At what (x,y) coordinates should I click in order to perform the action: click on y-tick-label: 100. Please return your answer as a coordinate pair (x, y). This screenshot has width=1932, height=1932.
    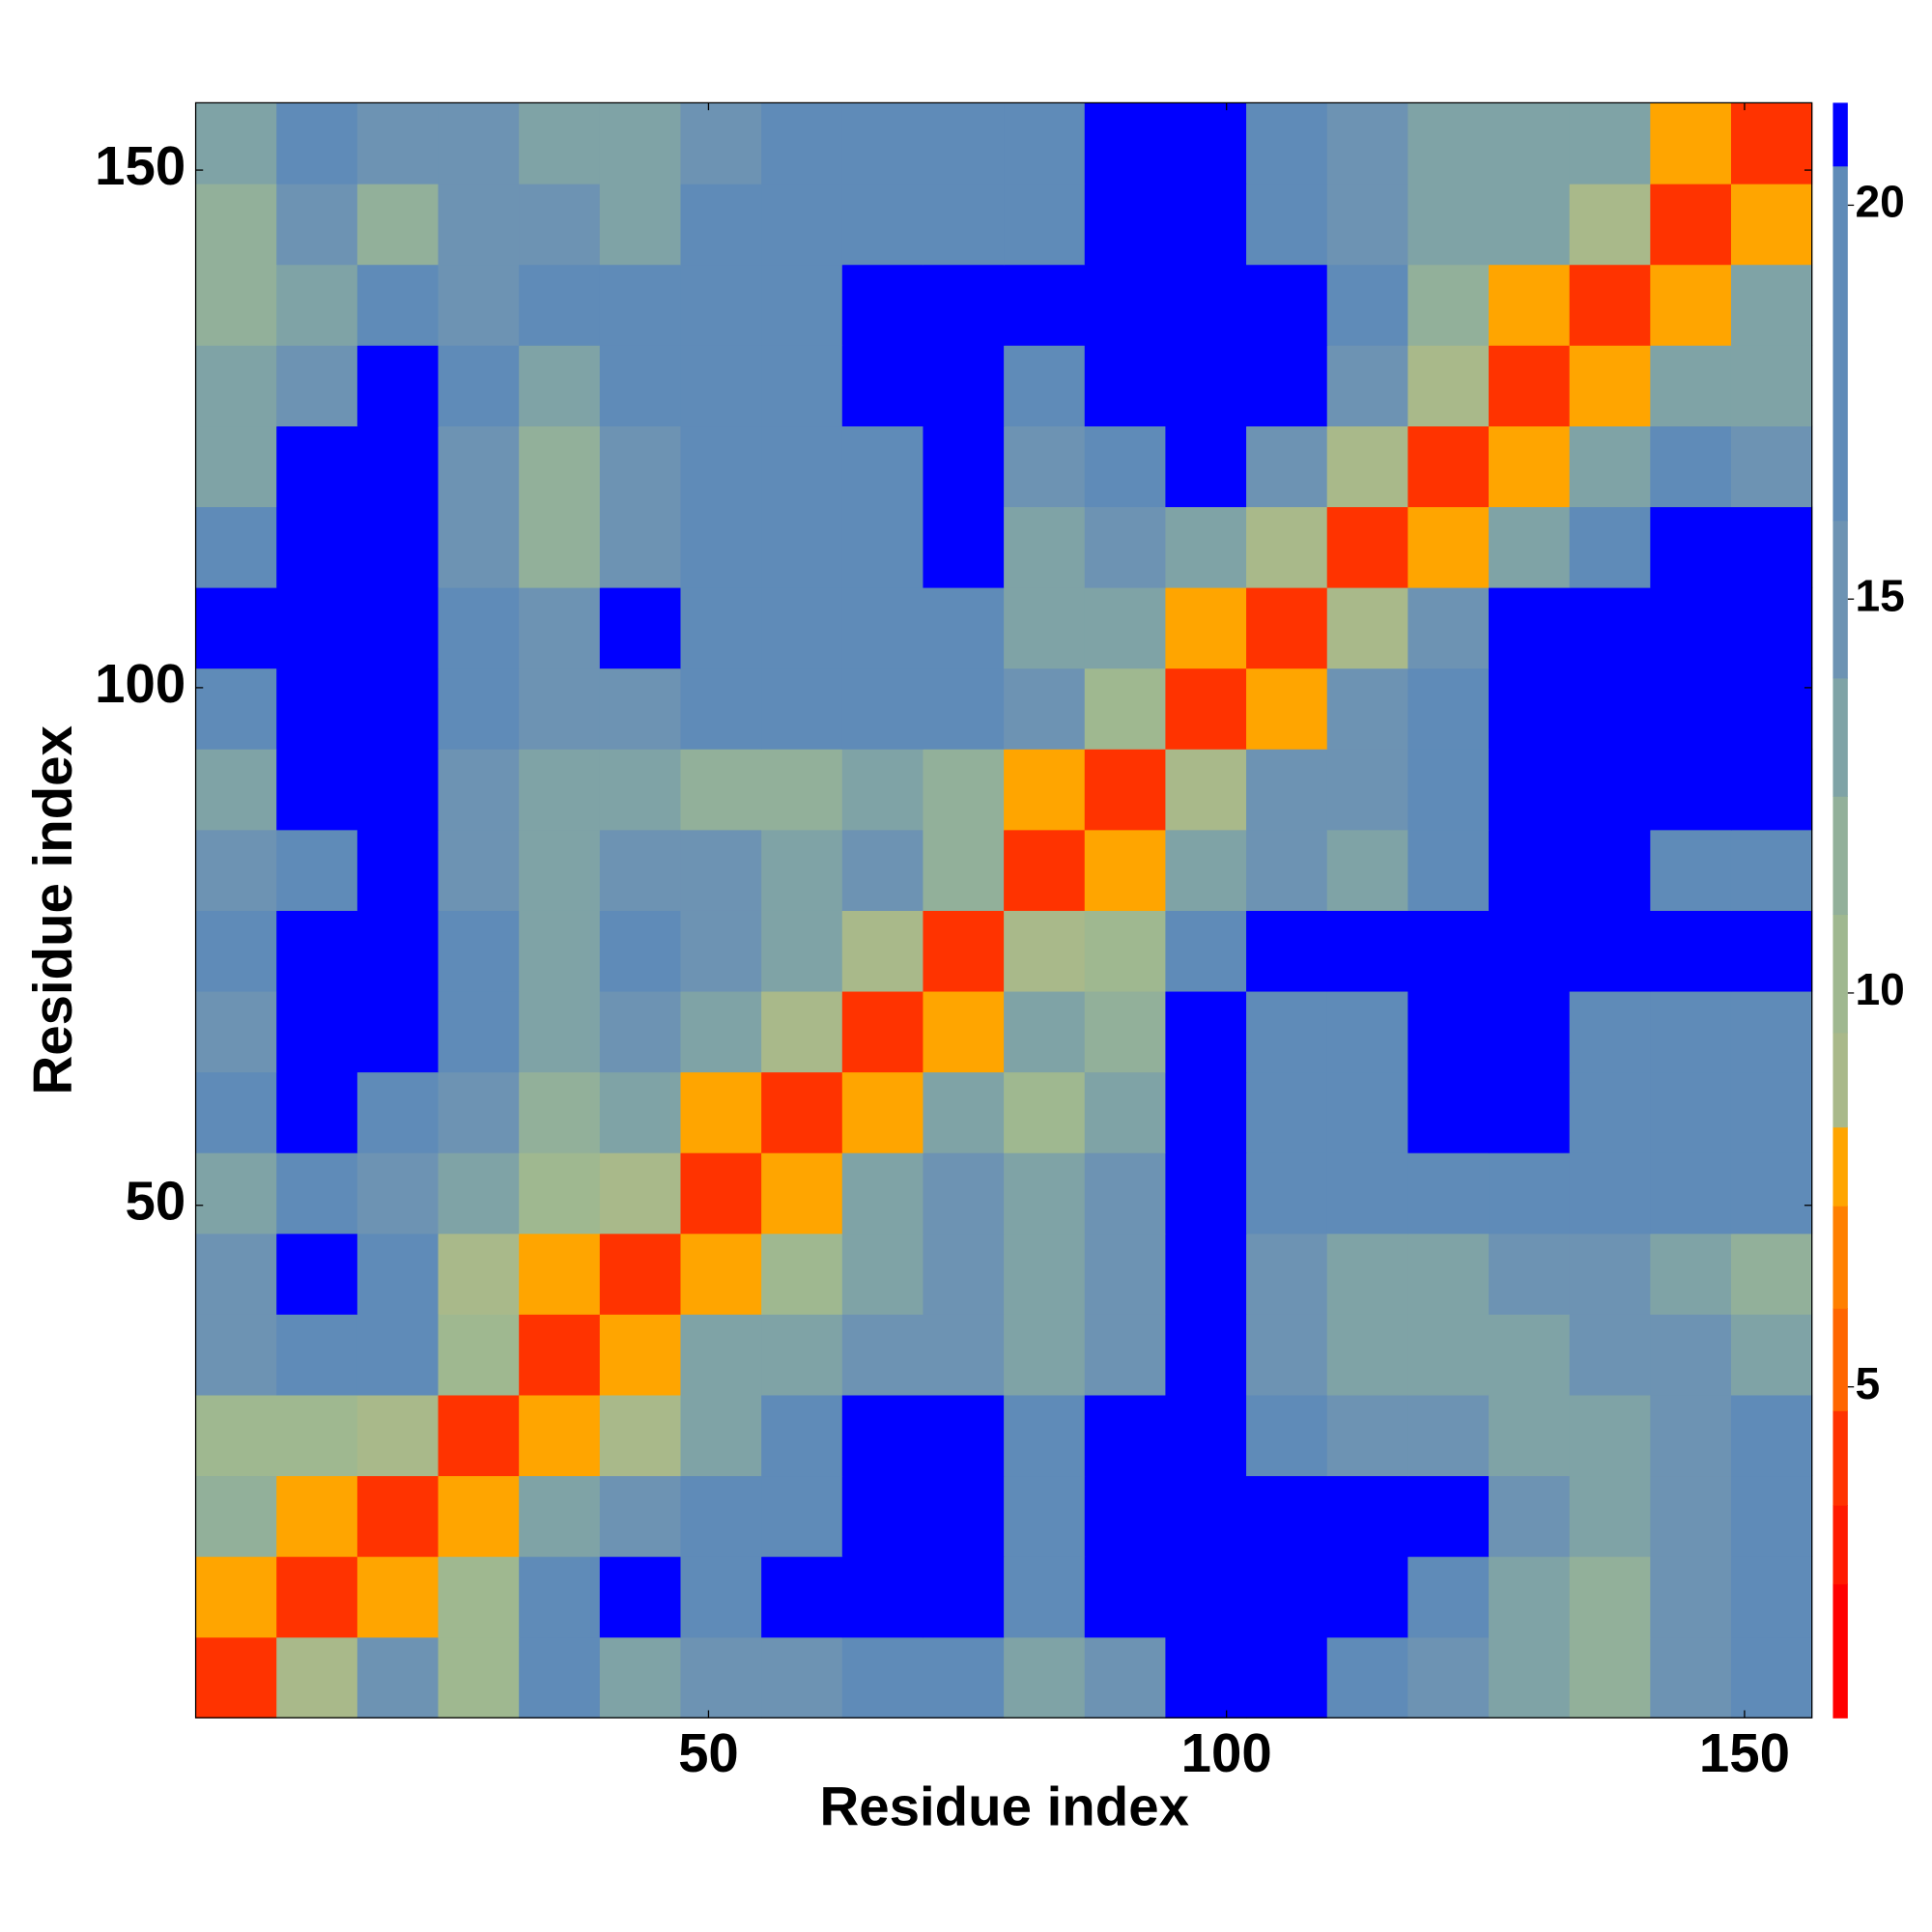
    Looking at the image, I should click on (140, 683).